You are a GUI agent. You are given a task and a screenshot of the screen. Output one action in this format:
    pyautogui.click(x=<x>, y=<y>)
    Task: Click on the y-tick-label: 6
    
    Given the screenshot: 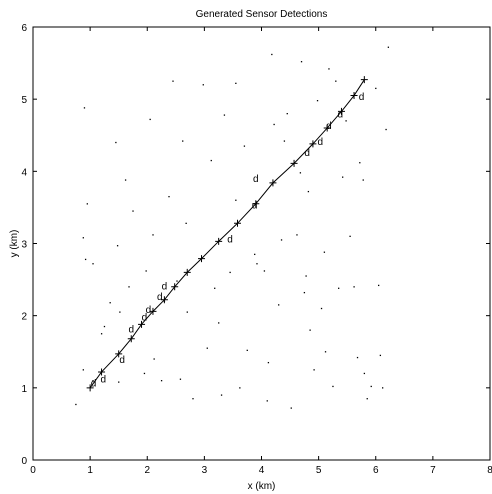 What is the action you would take?
    pyautogui.click(x=24, y=28)
    